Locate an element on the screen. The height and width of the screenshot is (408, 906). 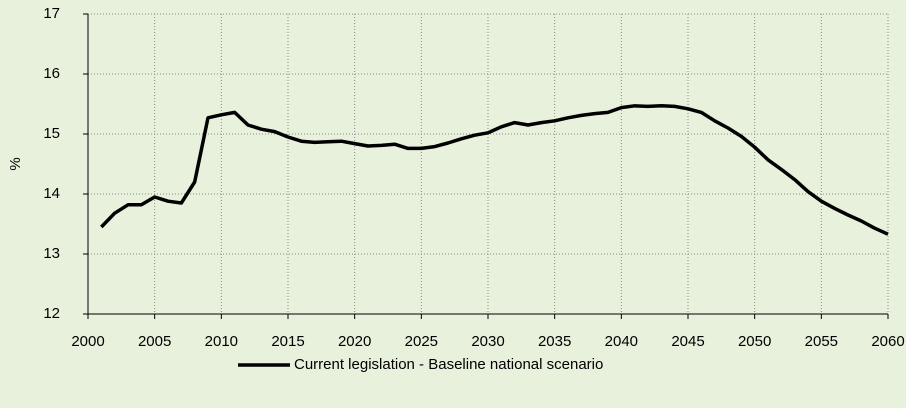
x-tick-label: 2025 is located at coordinates (421, 341).